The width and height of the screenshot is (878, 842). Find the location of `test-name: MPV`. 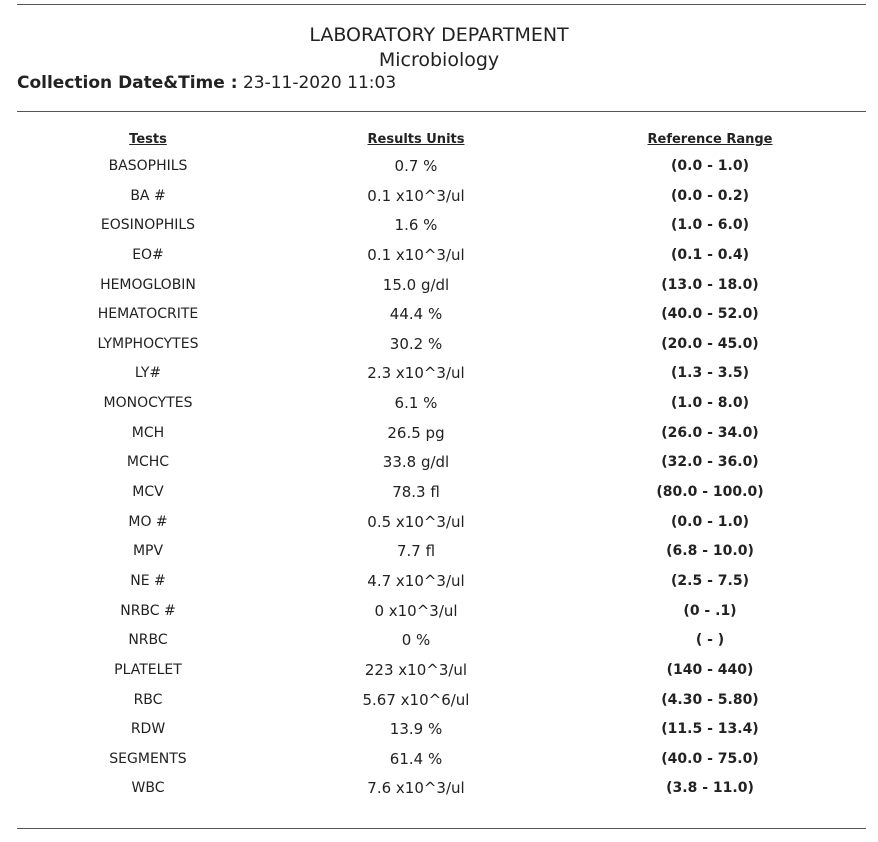

test-name: MPV is located at coordinates (148, 551).